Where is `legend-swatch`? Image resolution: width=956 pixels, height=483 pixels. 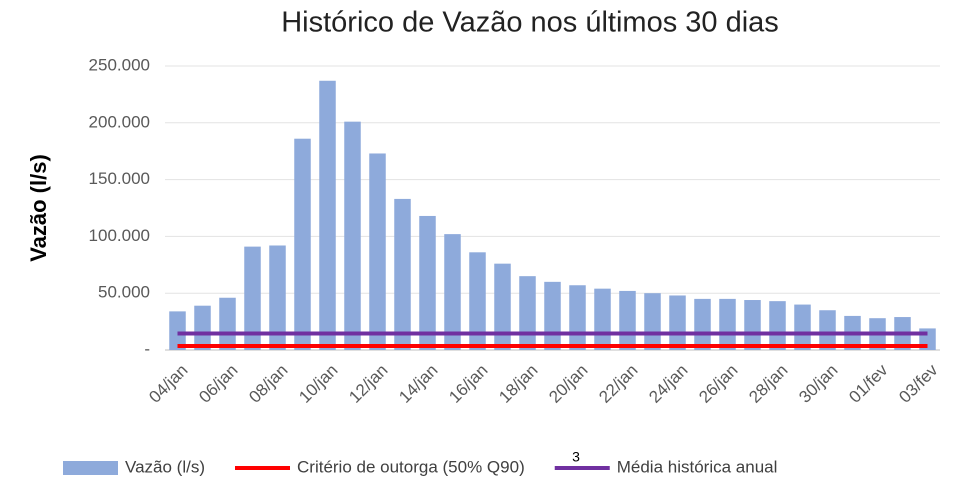 legend-swatch is located at coordinates (90, 468).